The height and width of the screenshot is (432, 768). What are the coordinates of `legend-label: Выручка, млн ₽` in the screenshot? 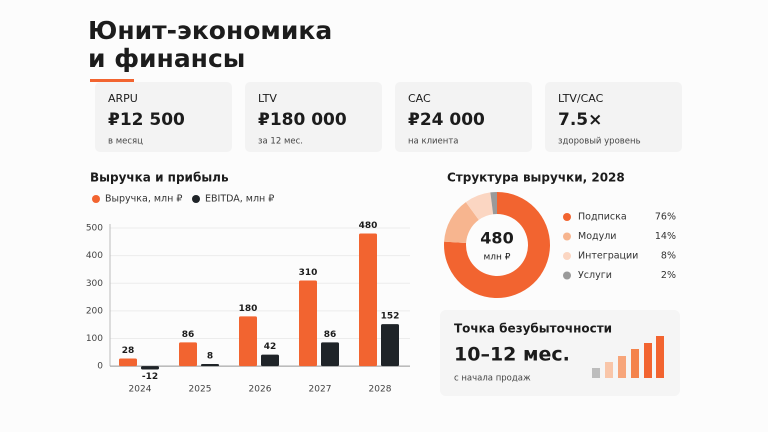 It's located at (143, 199).